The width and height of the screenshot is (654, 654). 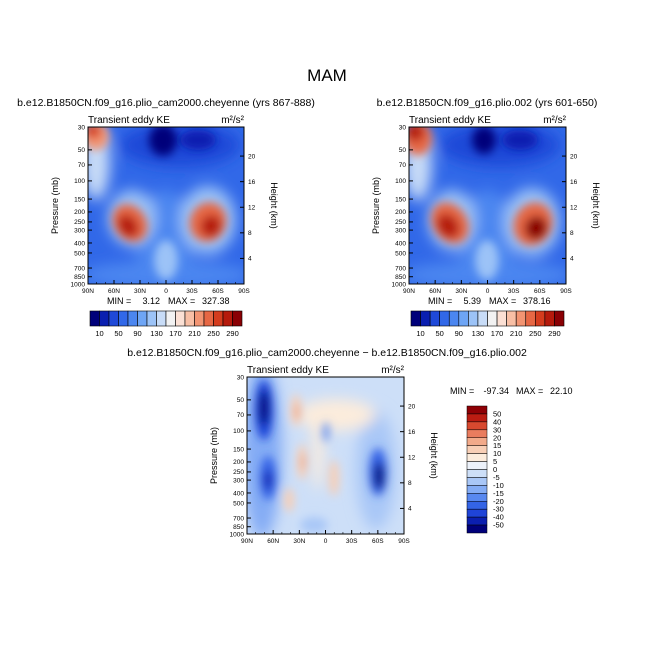 What do you see at coordinates (572, 259) in the screenshot?
I see `panel-2-y2-tick-label: 4` at bounding box center [572, 259].